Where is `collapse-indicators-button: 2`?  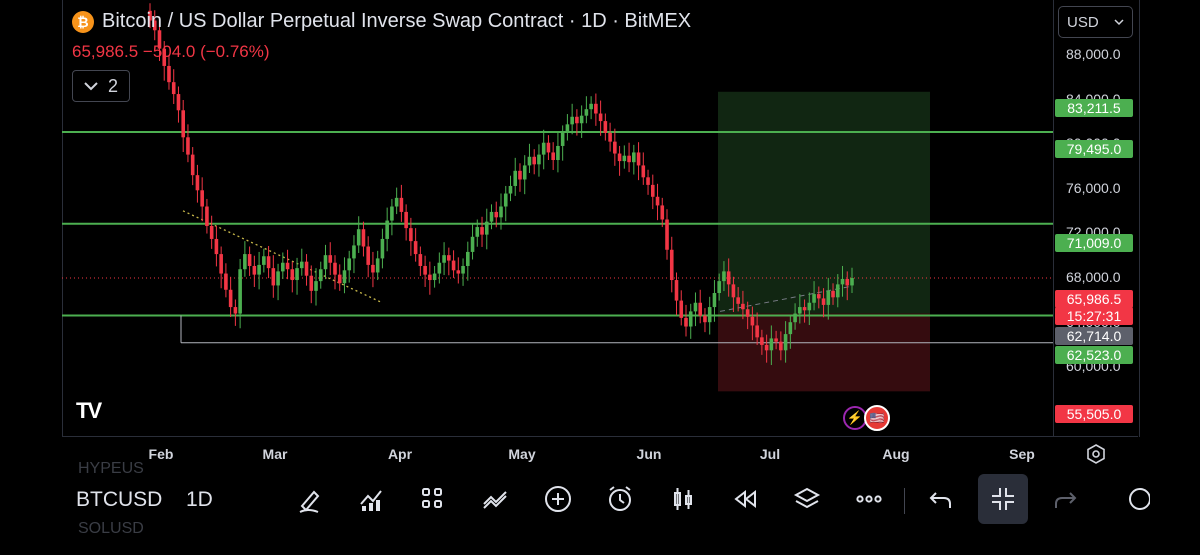
collapse-indicators-button: 2 is located at coordinates (101, 86).